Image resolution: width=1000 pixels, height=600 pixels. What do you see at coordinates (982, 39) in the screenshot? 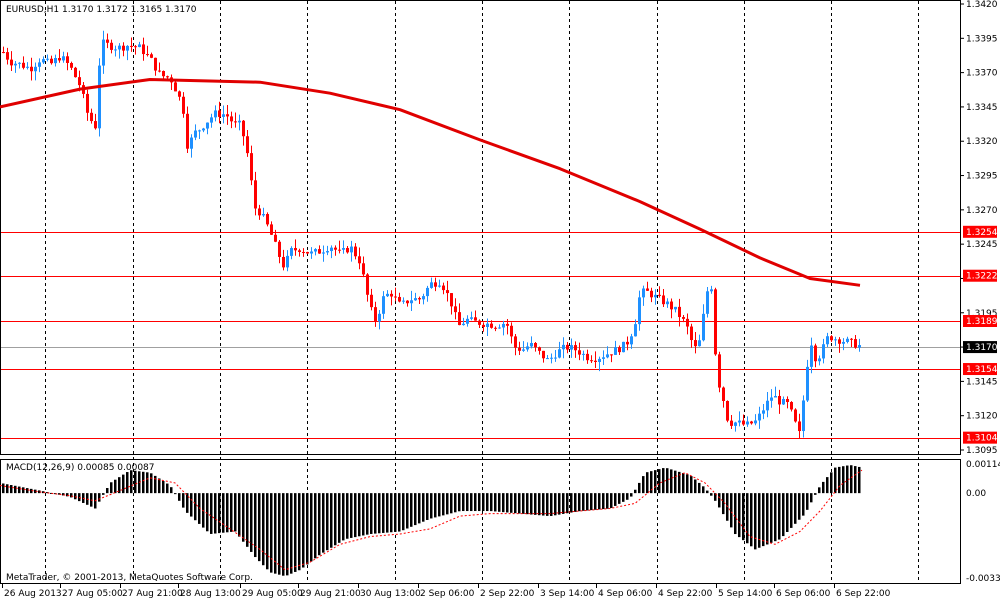
I see `price-tick-label: 1.3395` at bounding box center [982, 39].